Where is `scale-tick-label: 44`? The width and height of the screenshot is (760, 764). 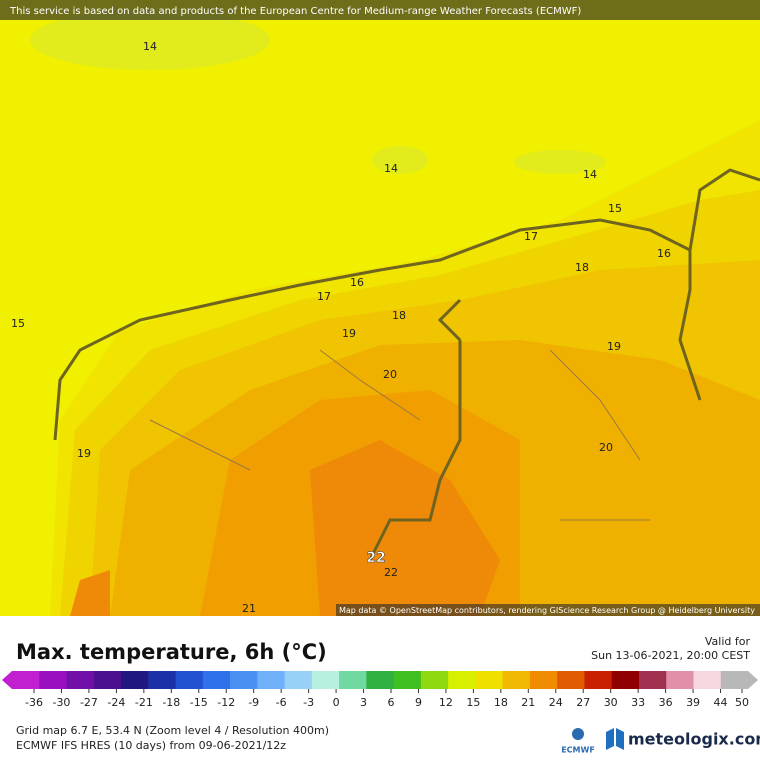 scale-tick-label: 44 is located at coordinates (721, 702).